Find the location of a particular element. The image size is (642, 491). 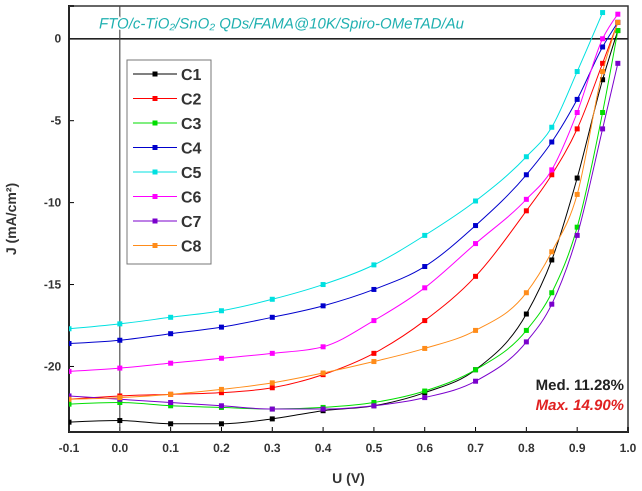

x-tick-label: -0.1 is located at coordinates (69, 447).